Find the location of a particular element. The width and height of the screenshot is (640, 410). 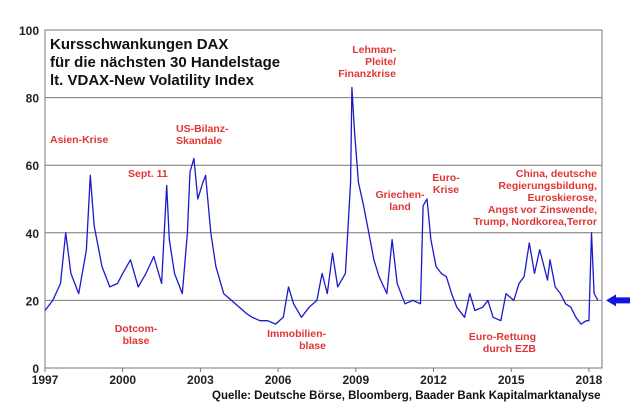

annotation-line: durch EZB is located at coordinates (509, 349).